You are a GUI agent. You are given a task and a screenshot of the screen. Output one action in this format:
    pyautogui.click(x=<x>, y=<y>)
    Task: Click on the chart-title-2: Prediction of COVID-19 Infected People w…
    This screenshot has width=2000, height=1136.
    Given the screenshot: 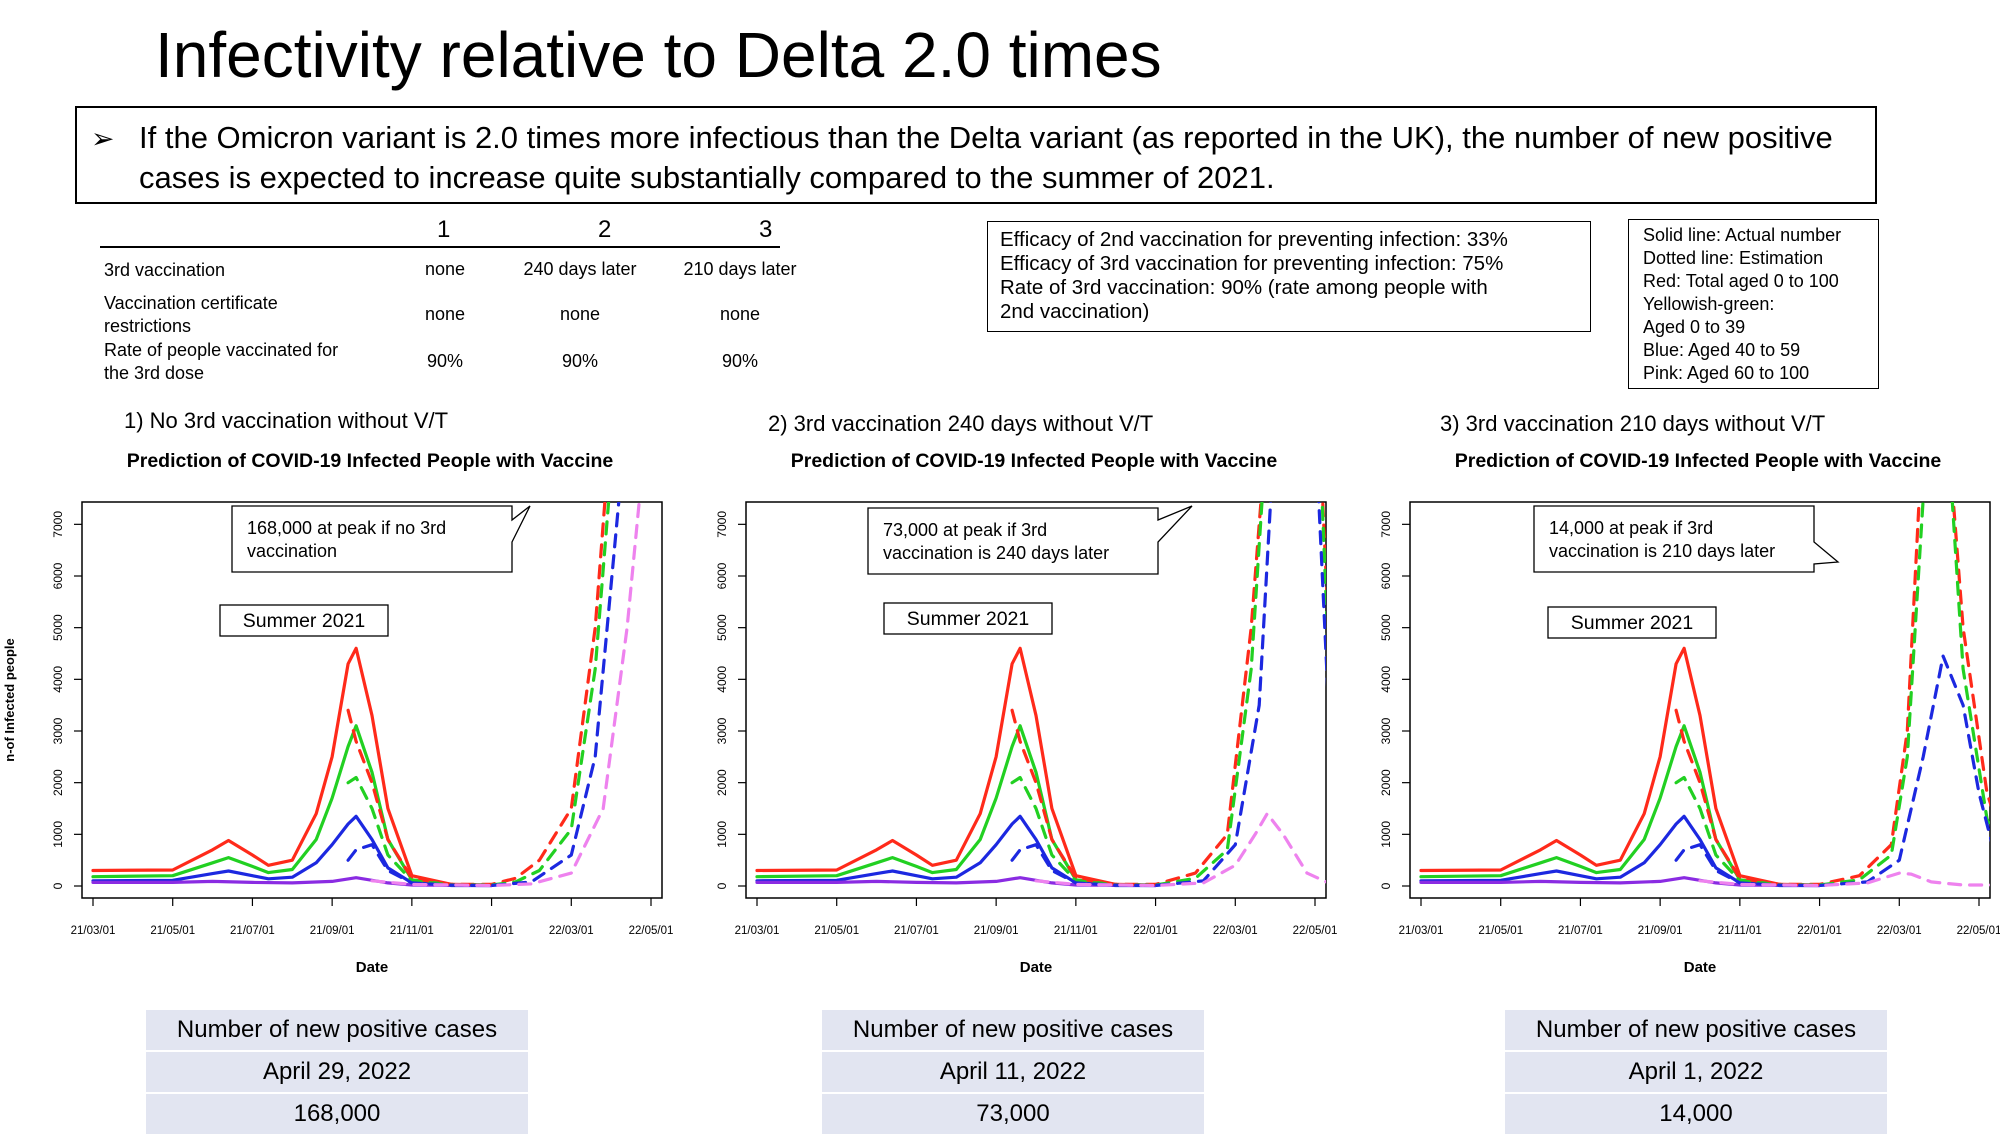 What is the action you would take?
    pyautogui.click(x=1034, y=461)
    